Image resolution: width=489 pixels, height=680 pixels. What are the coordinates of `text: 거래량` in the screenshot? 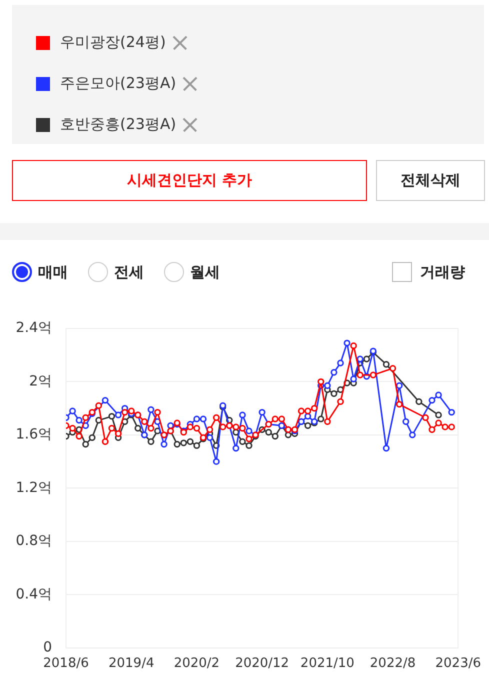 It's located at (442, 272).